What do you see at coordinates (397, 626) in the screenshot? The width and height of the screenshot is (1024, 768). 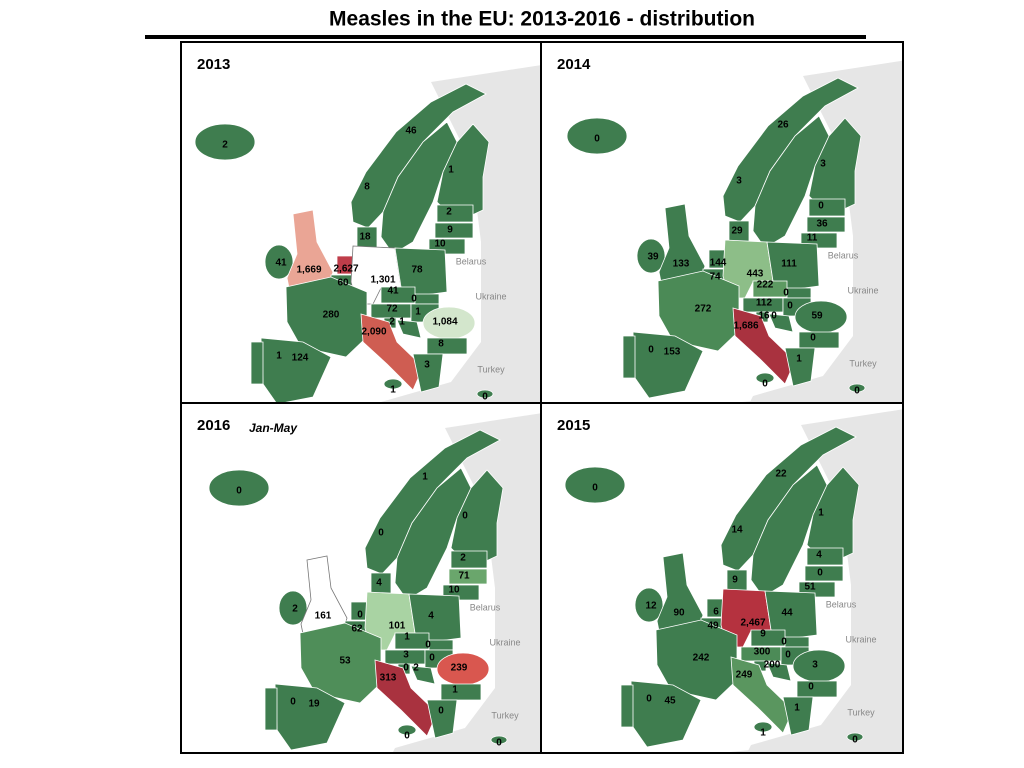 I see `value-label: 101` at bounding box center [397, 626].